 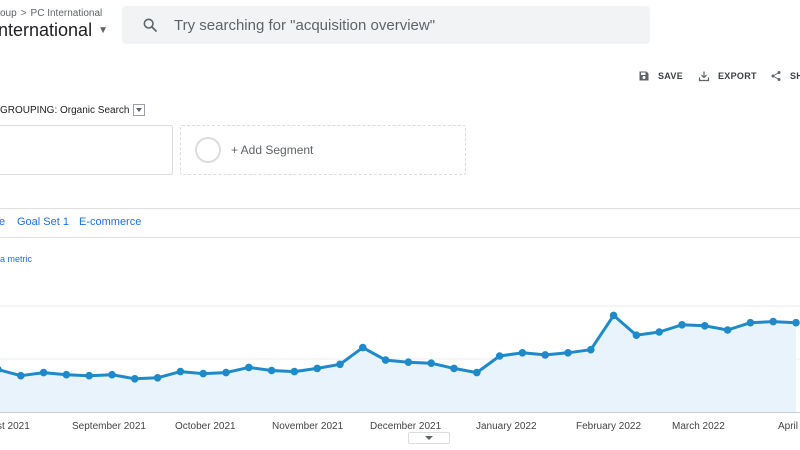 What do you see at coordinates (272, 150) in the screenshot?
I see `add-segment-label: + Add Segment` at bounding box center [272, 150].